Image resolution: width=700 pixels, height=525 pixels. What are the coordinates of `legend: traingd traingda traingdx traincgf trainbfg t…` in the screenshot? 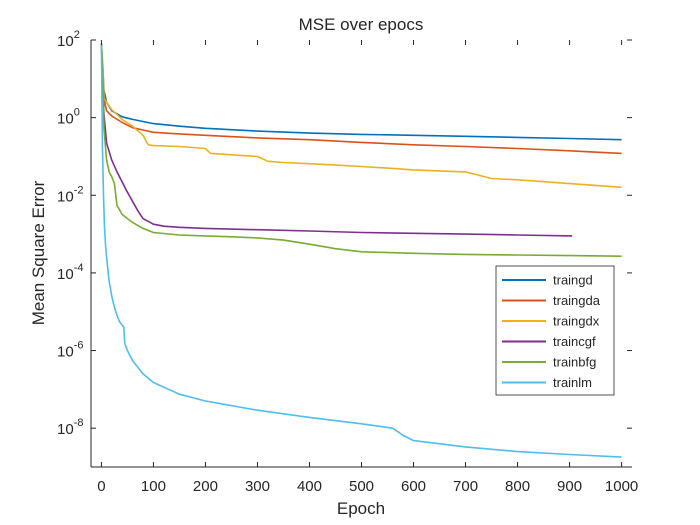 It's located at (555, 330).